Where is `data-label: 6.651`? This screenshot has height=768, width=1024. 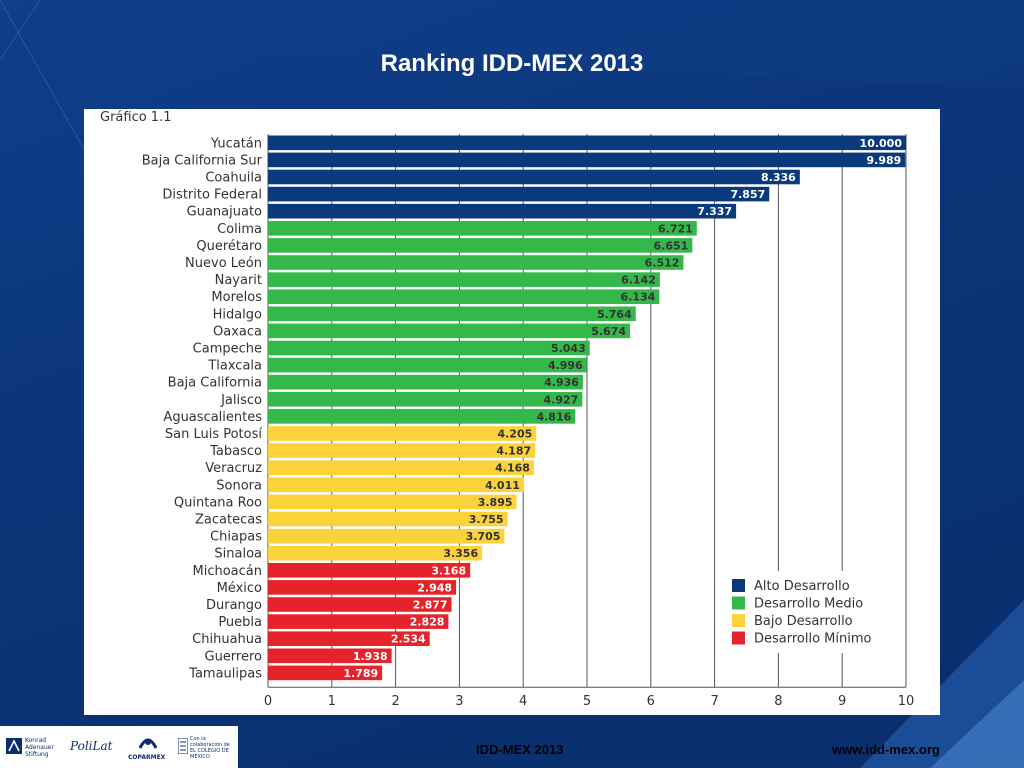 data-label: 6.651 is located at coordinates (671, 245).